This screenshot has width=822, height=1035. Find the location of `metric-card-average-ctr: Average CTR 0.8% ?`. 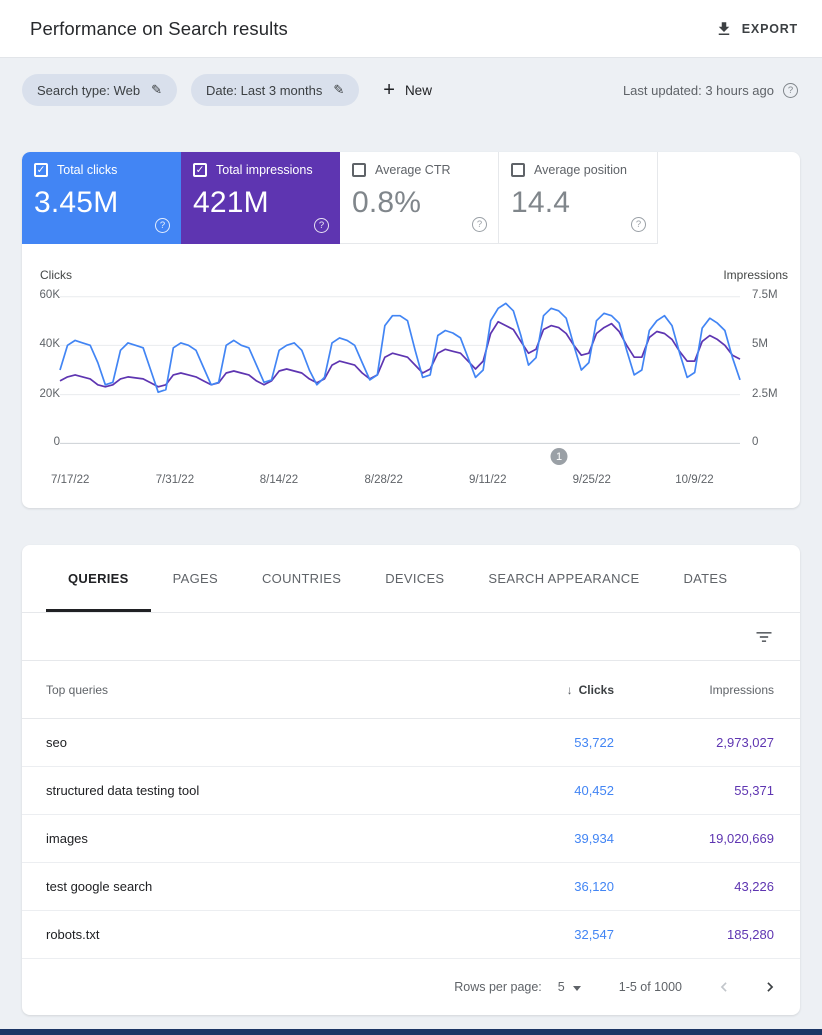

metric-card-average-ctr: Average CTR 0.8% ? is located at coordinates (419, 198).